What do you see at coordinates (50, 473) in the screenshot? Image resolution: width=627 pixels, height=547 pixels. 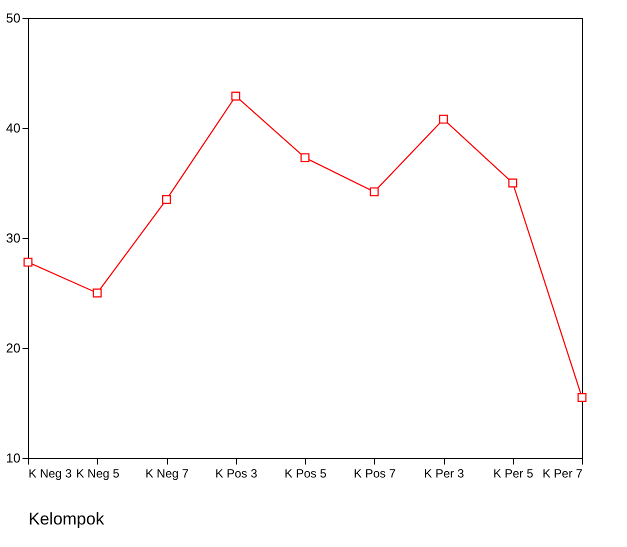 I see `x-tick-label: K Neg 3` at bounding box center [50, 473].